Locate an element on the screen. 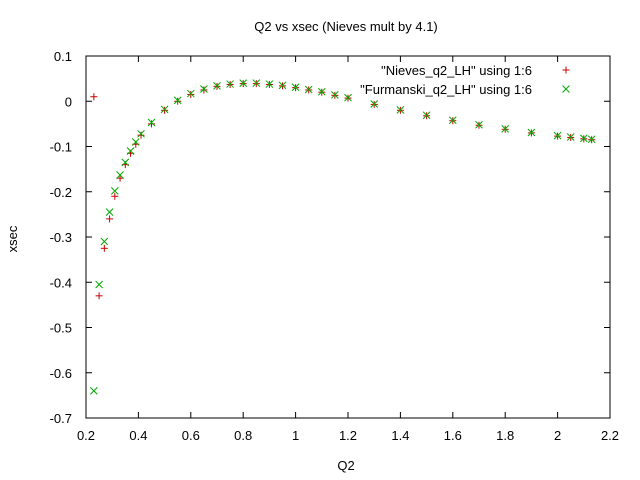 Image resolution: width=640 pixels, height=480 pixels. y-tick-label: -0.6 is located at coordinates (61, 373).